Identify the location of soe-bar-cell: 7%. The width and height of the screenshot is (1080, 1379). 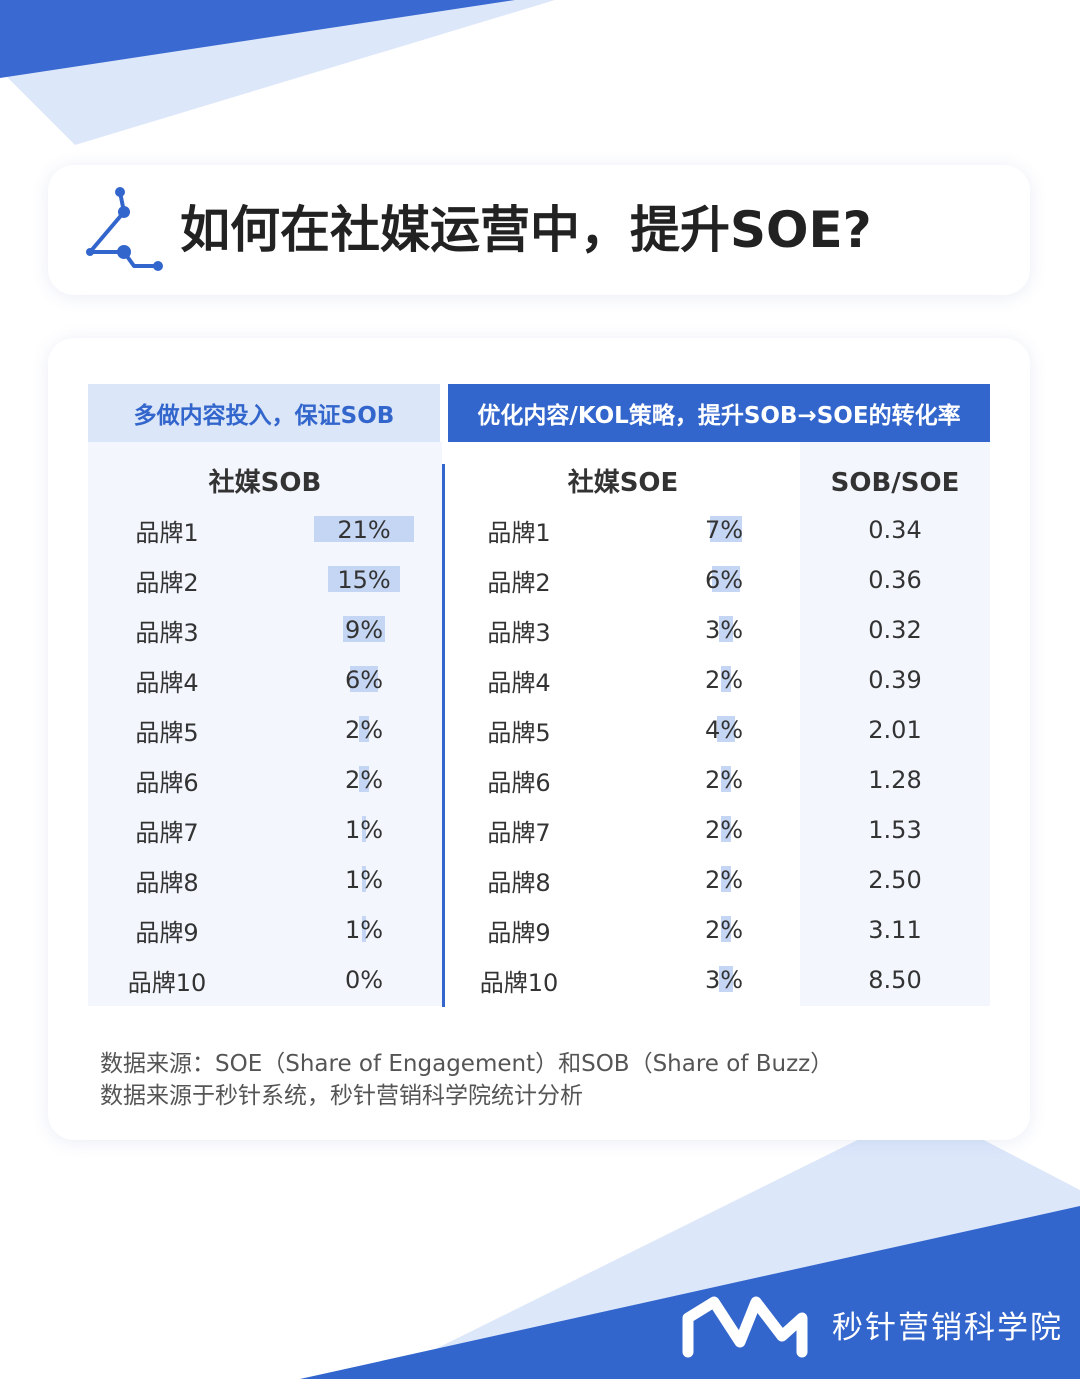
(724, 533).